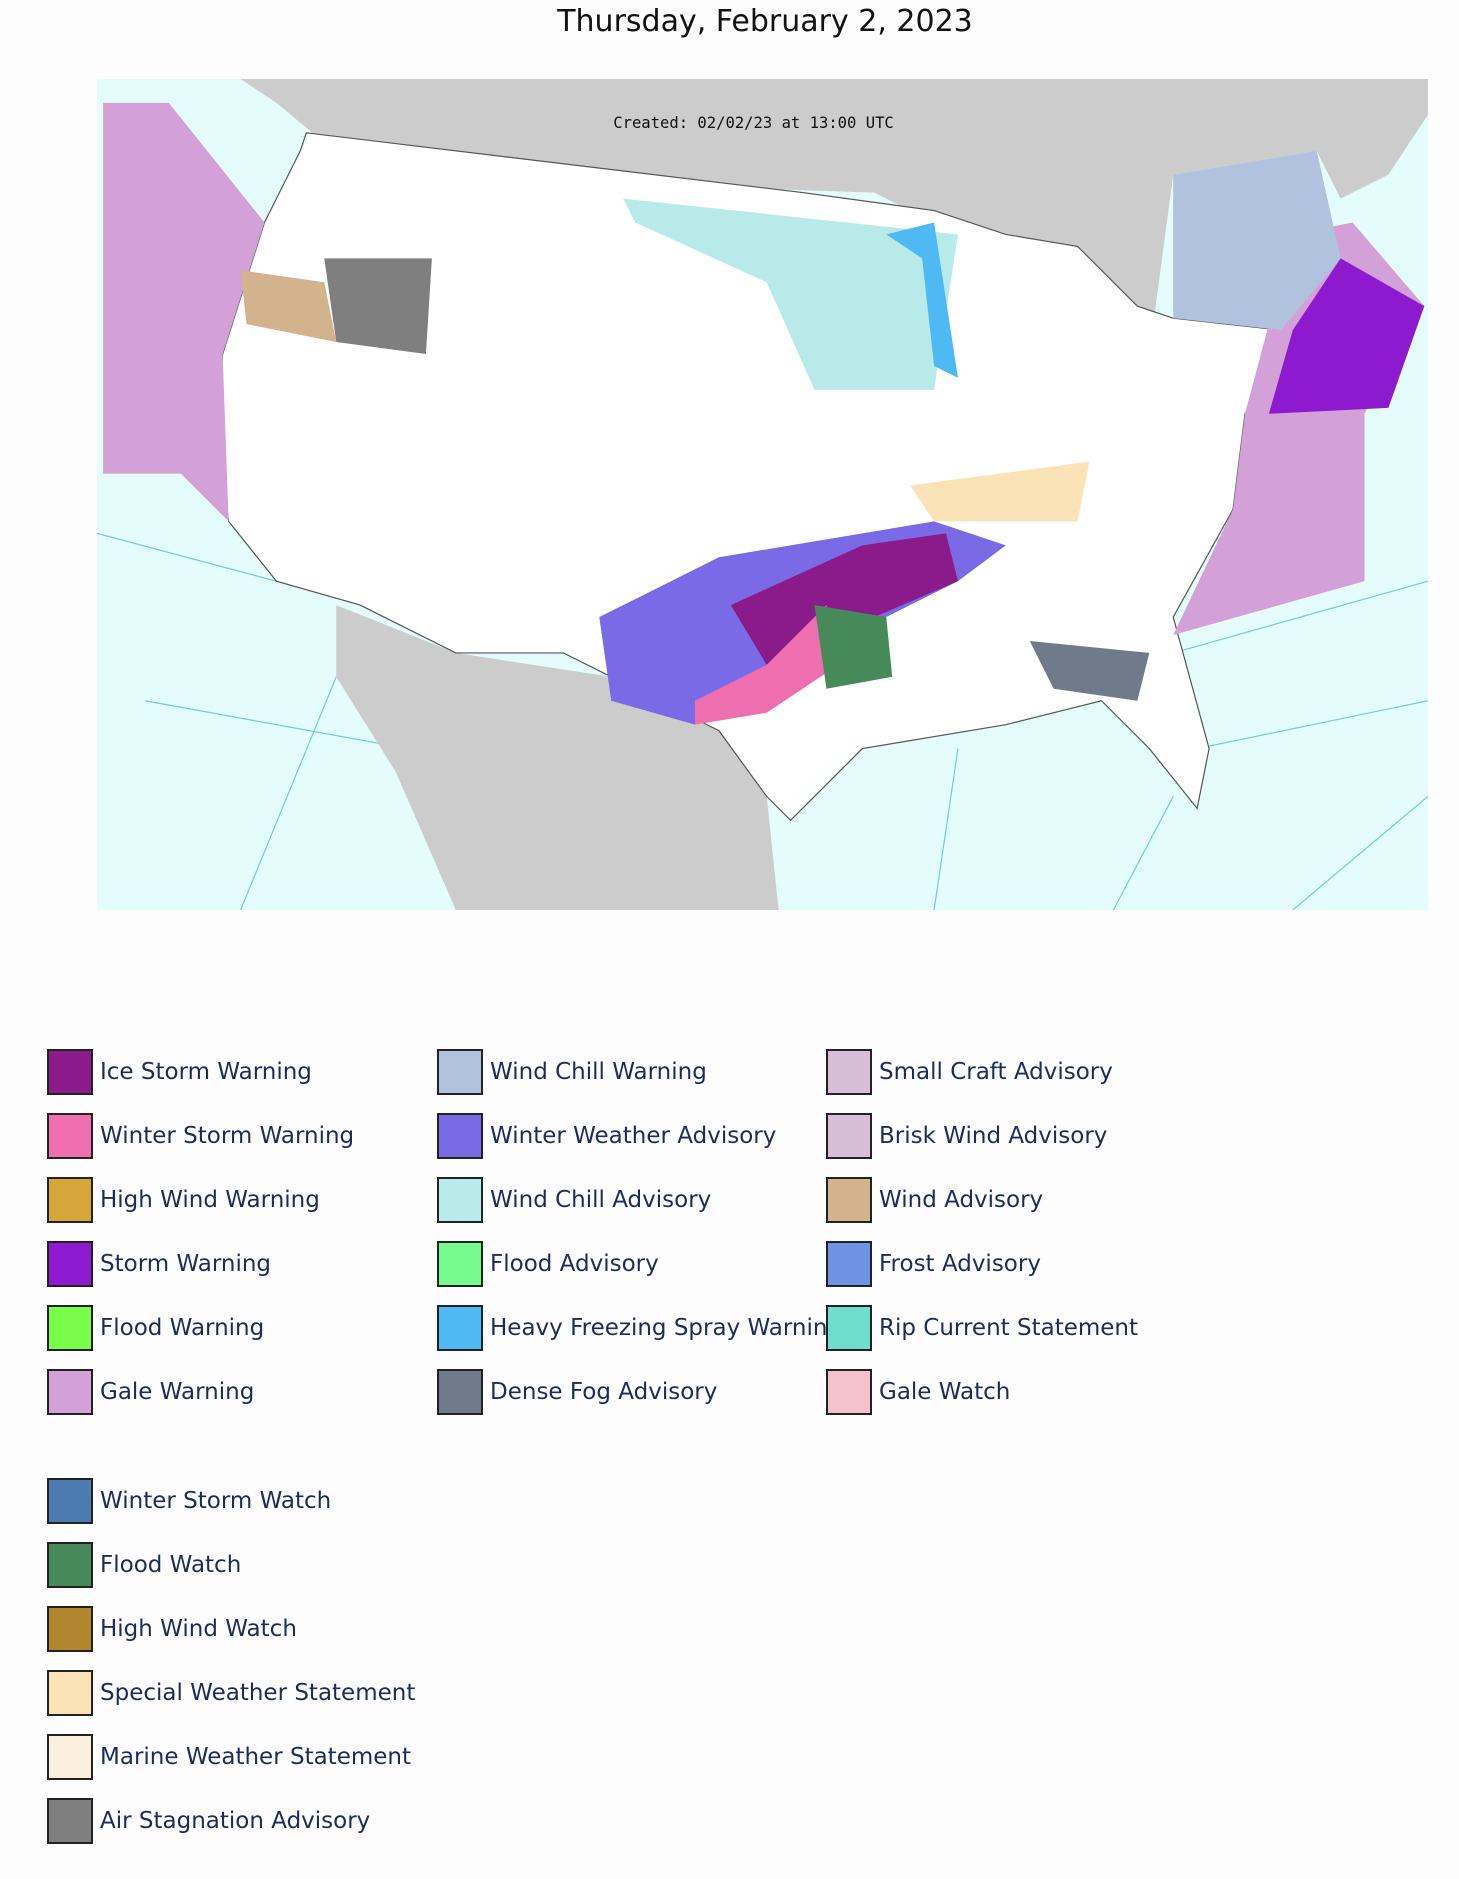  I want to click on legend-label: Marine Weather Statement, so click(256, 1757).